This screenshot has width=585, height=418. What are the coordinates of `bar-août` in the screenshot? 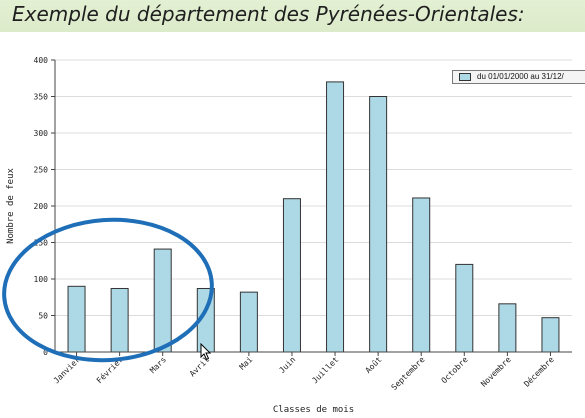 It's located at (378, 224).